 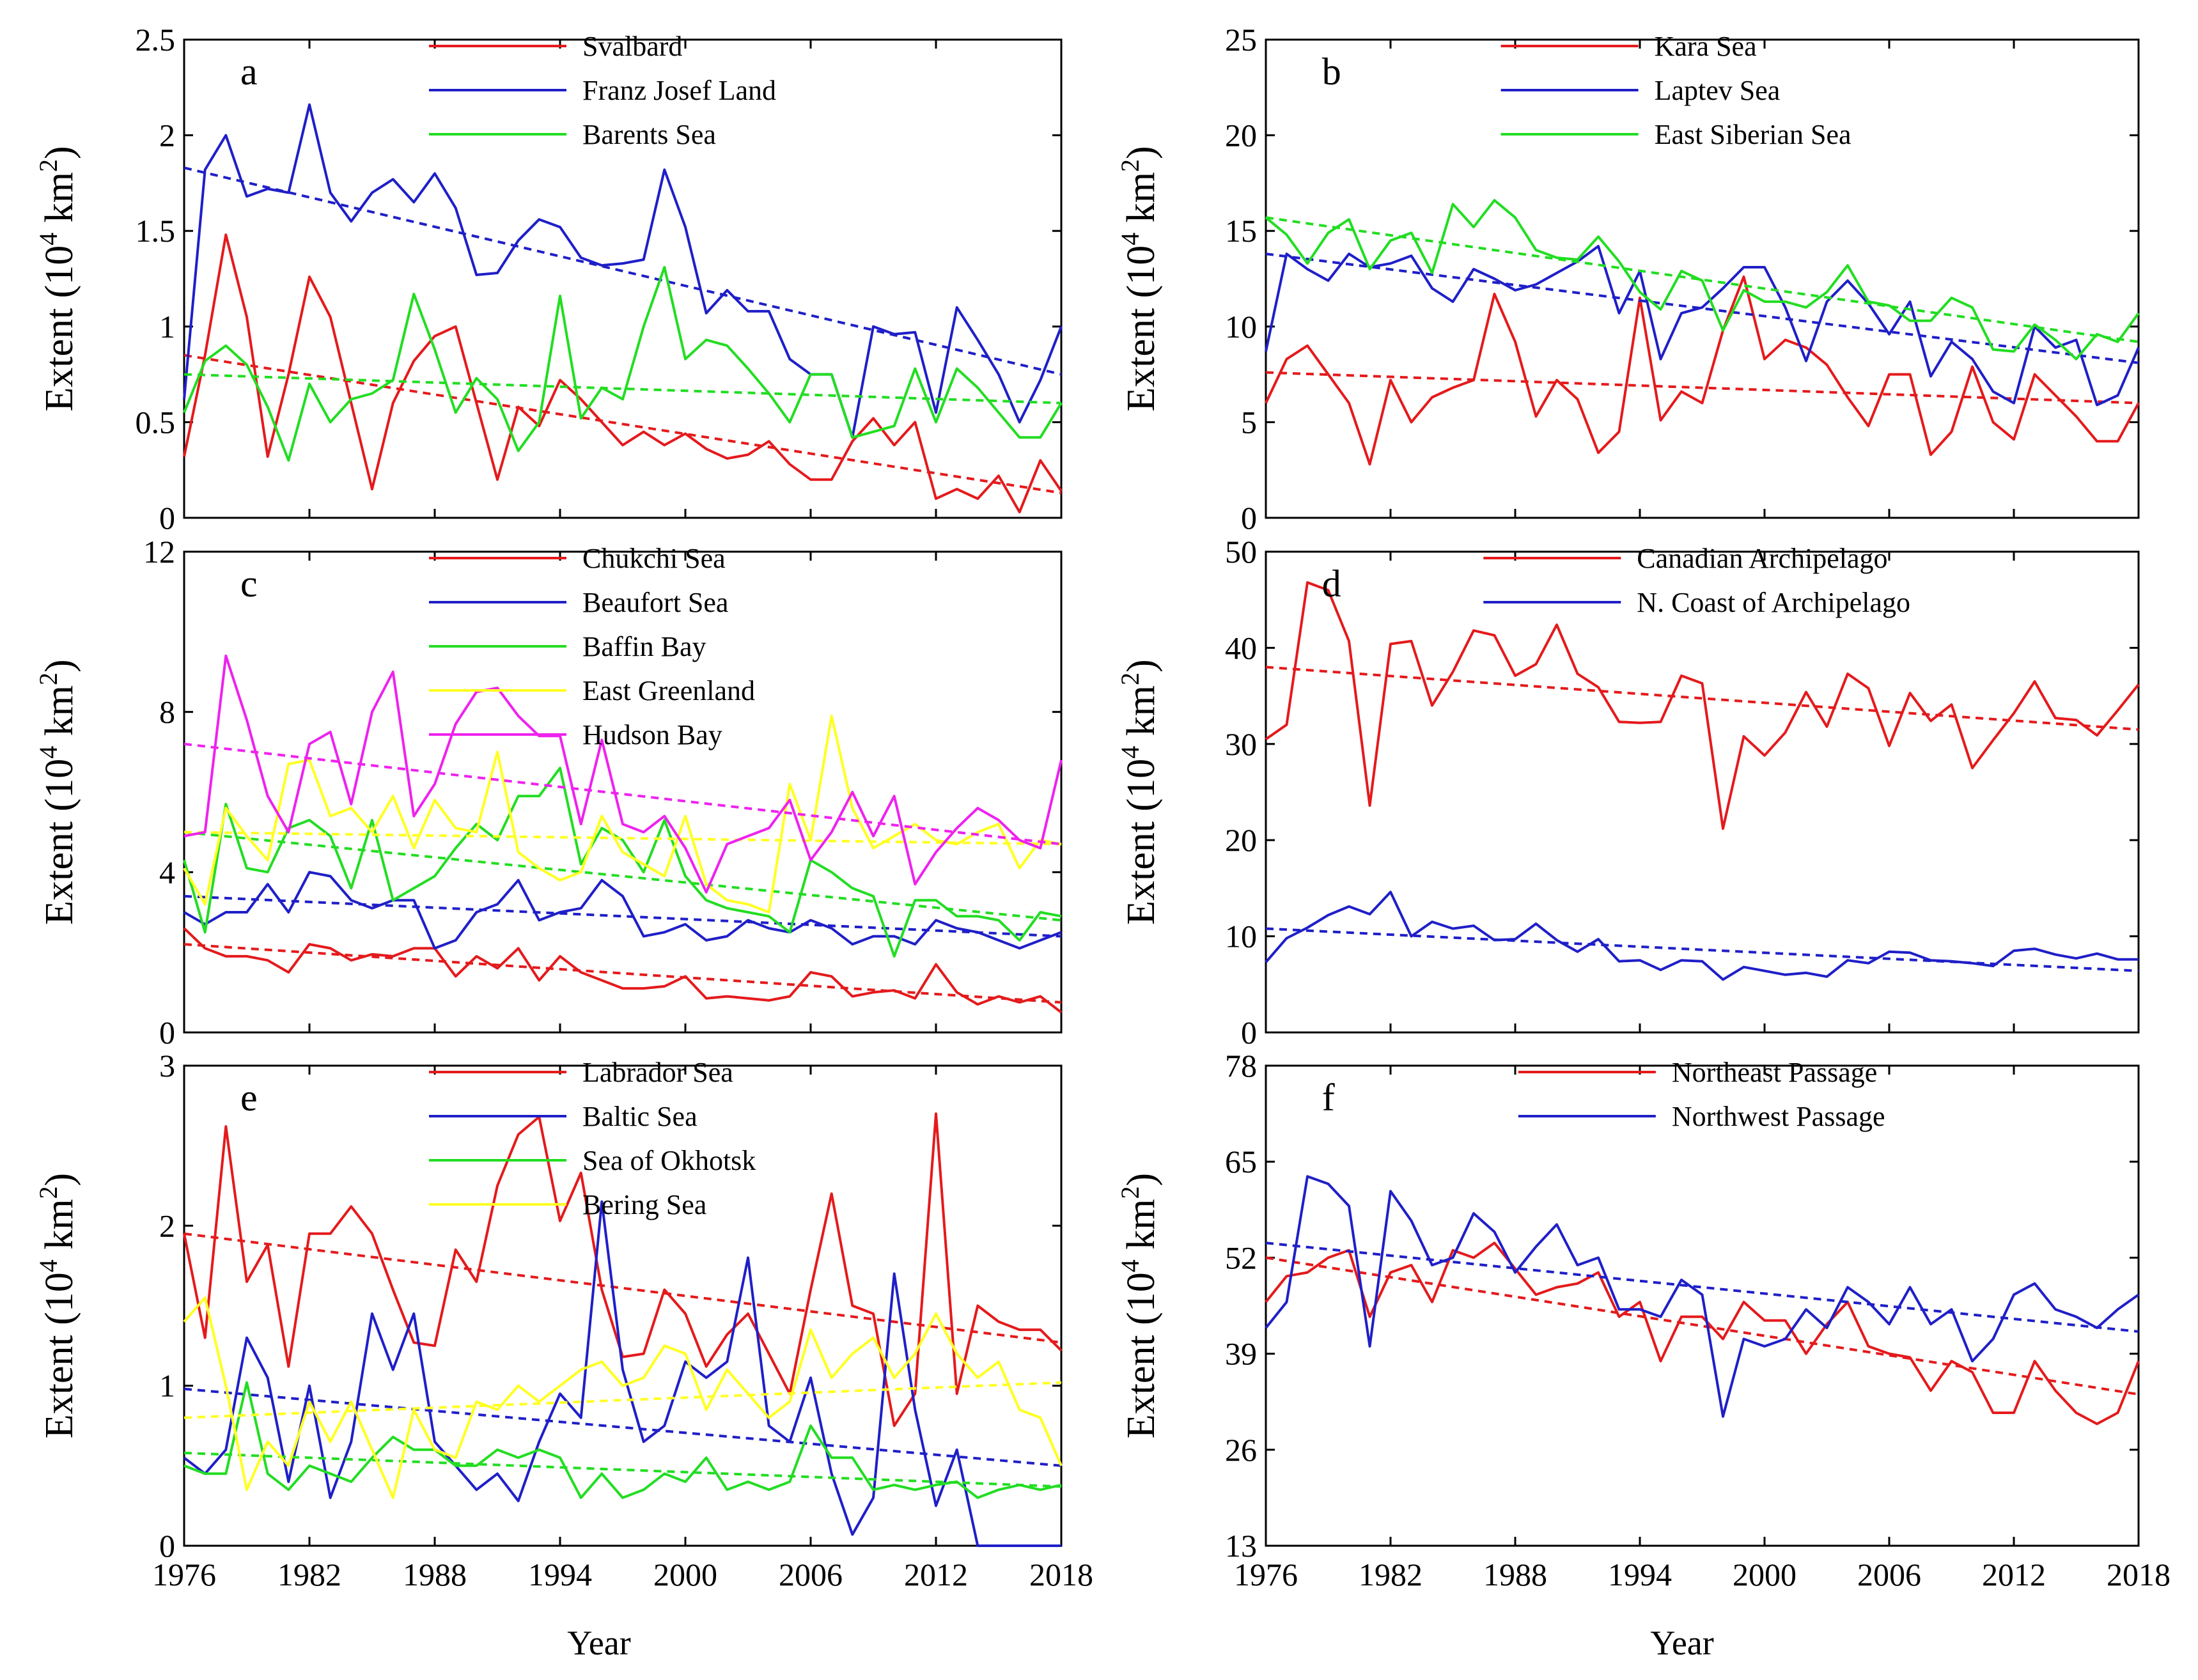 What do you see at coordinates (644, 1204) in the screenshot?
I see `legend-label: Bering Sea` at bounding box center [644, 1204].